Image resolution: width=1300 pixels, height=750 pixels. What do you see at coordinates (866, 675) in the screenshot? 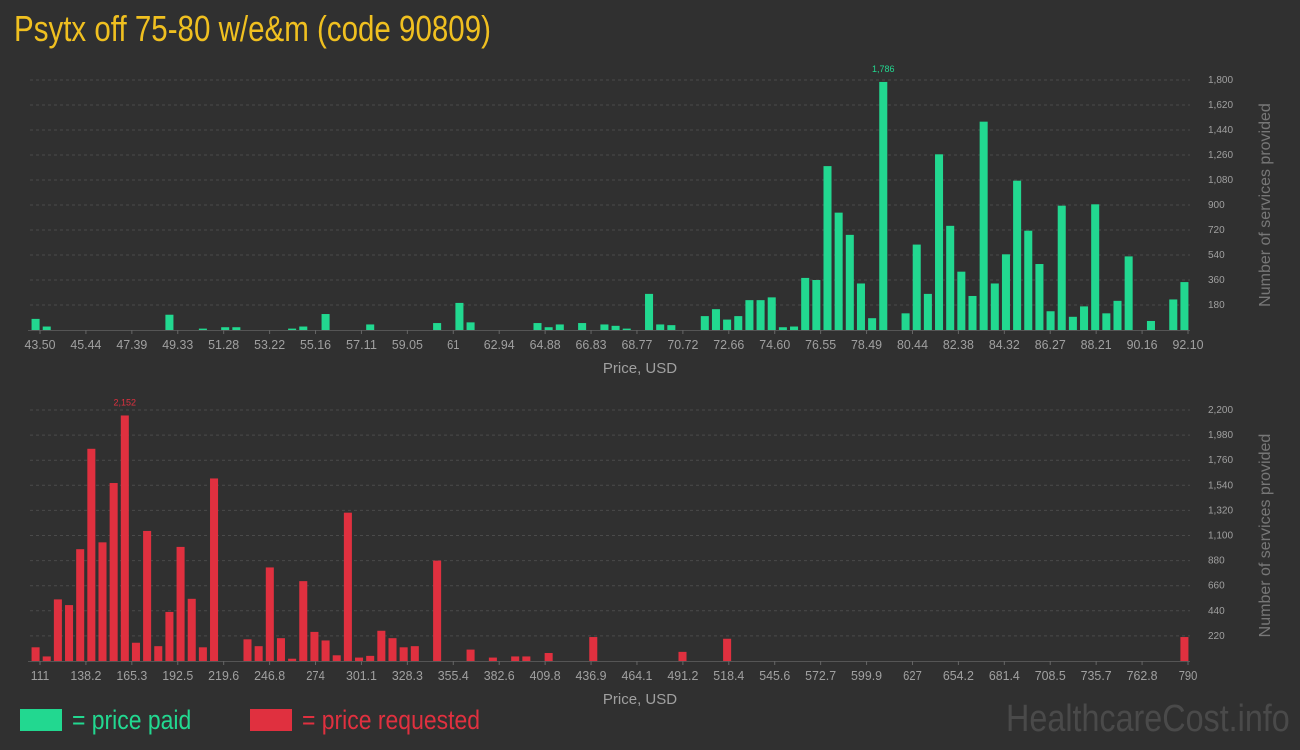
I see `x-tick-label: 599.9` at bounding box center [866, 675].